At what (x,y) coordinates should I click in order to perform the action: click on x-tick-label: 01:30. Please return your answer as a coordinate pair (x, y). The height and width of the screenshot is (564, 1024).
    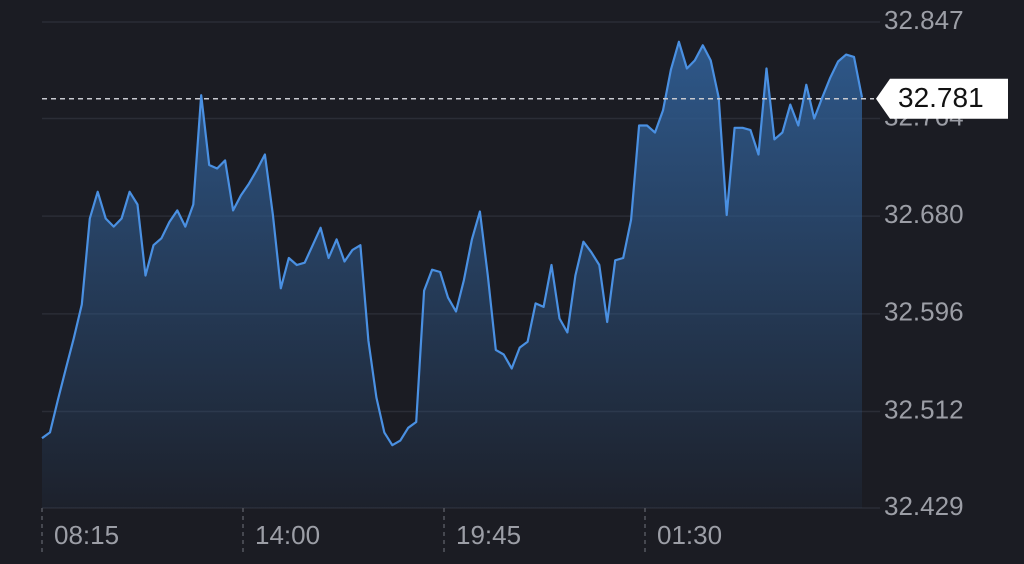
    Looking at the image, I should click on (689, 535).